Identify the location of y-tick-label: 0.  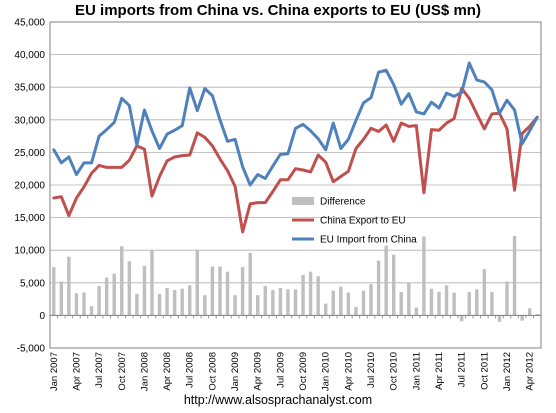
(42, 316).